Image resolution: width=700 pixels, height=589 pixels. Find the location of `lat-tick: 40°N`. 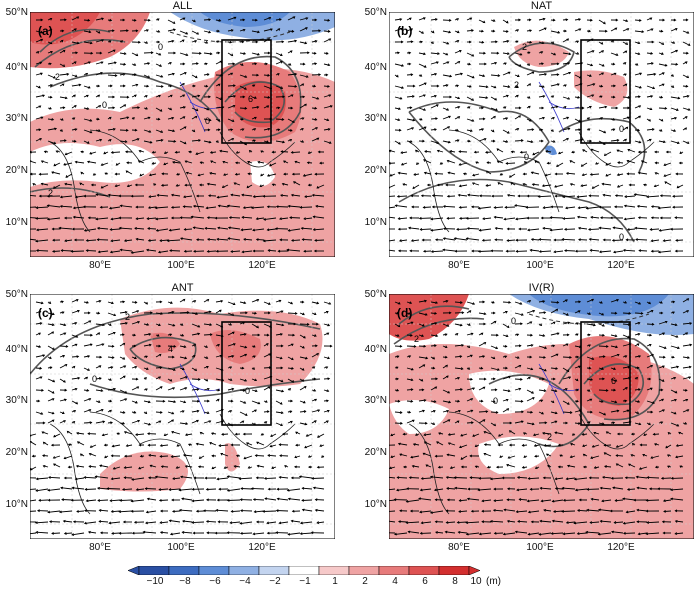

lat-tick: 40°N is located at coordinates (375, 349).